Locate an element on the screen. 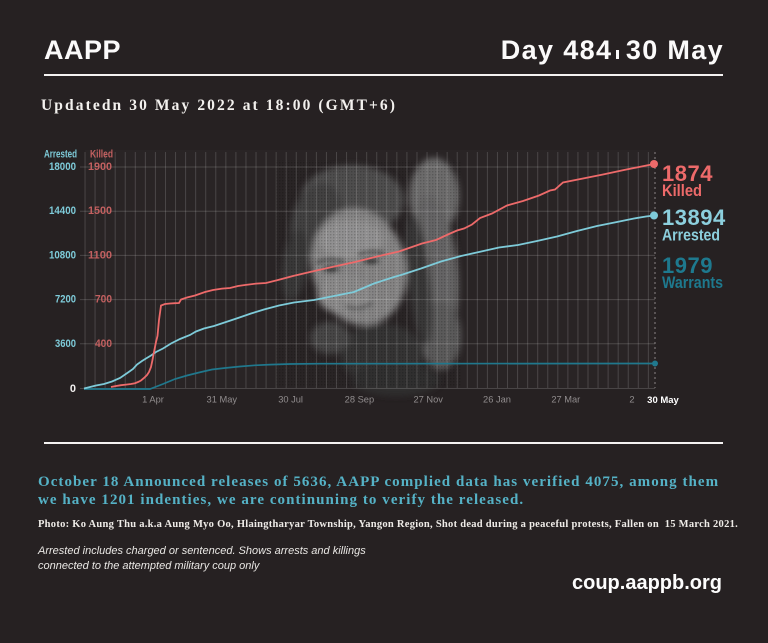 This screenshot has width=768, height=643. svg-text: 2 is located at coordinates (631, 400).